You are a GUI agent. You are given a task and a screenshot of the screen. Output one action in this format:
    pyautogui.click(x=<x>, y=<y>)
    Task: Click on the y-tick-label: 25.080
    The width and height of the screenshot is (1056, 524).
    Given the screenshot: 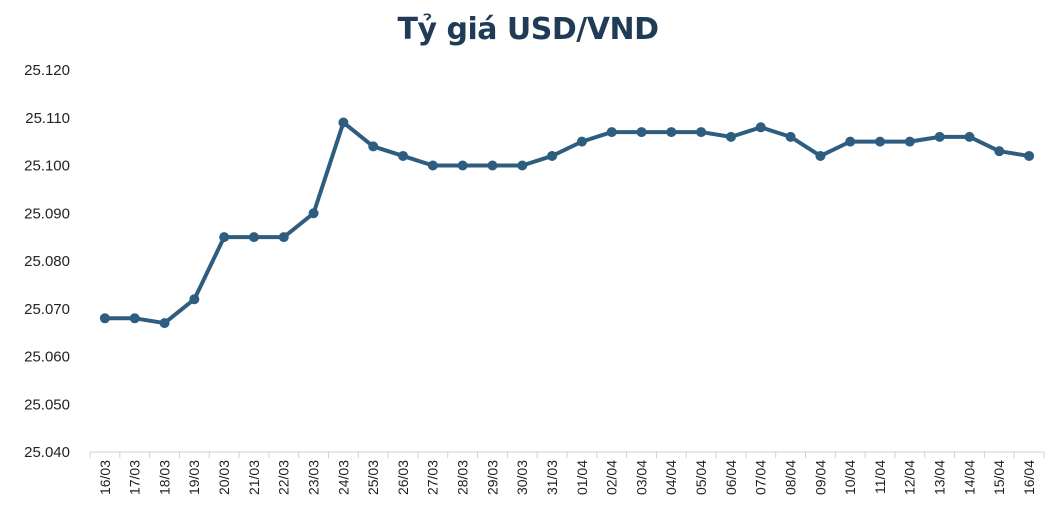 What is the action you would take?
    pyautogui.click(x=47, y=261)
    